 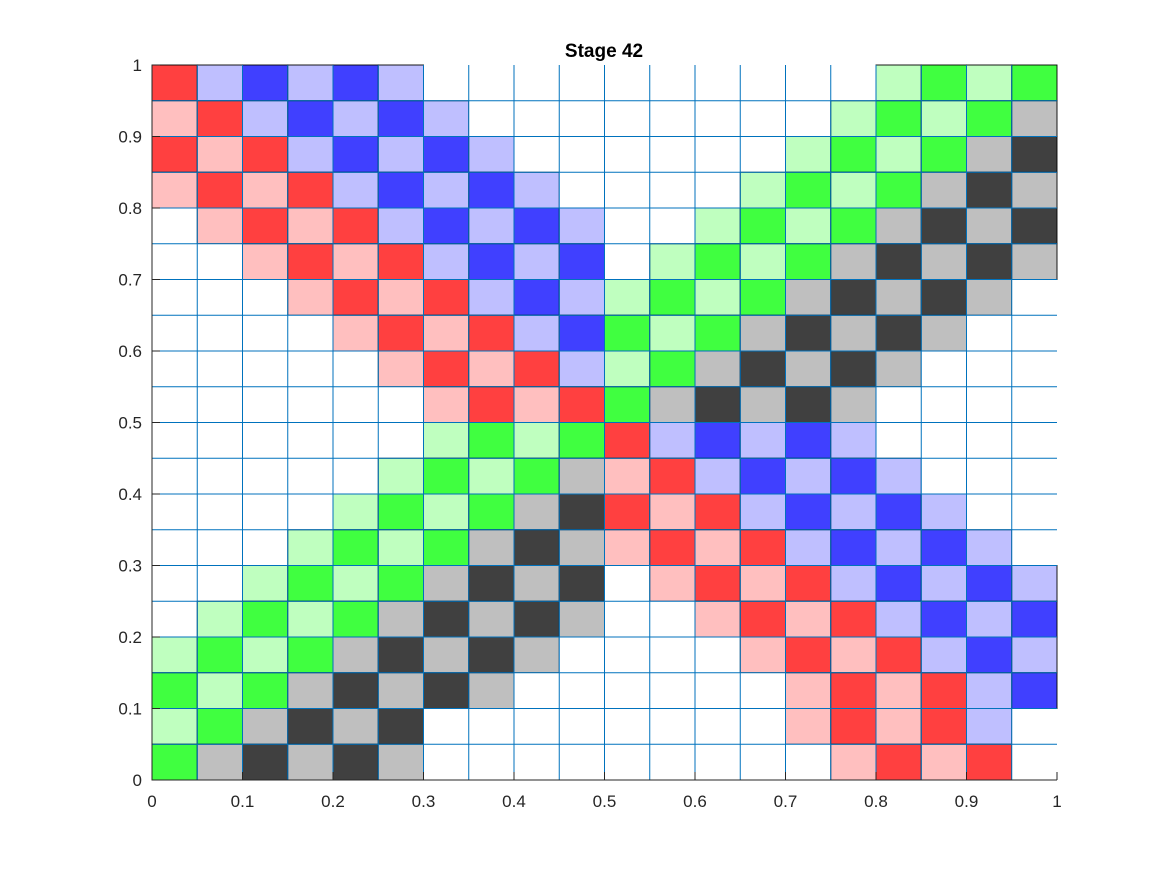 I want to click on x-tick-label: 0.7, so click(x=786, y=801).